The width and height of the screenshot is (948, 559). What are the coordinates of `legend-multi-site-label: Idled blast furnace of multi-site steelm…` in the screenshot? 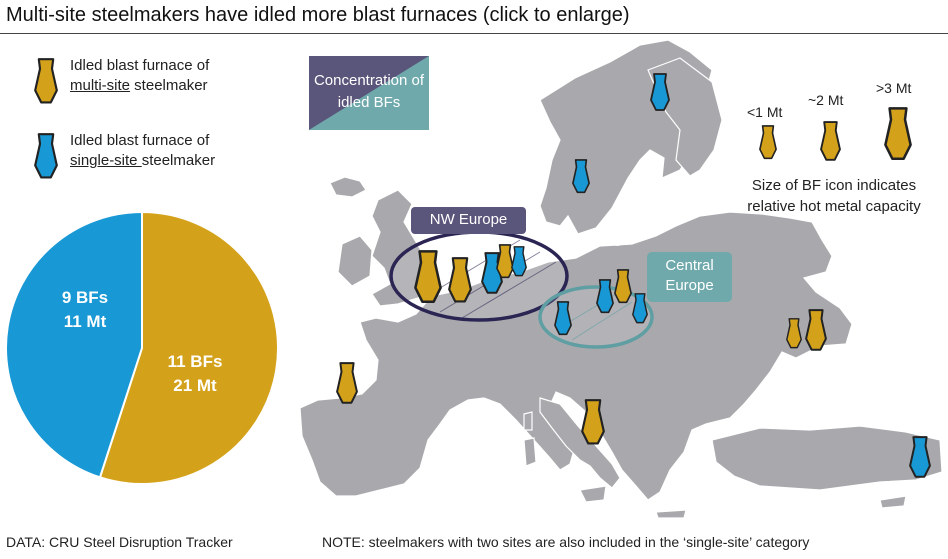 It's located at (139, 76).